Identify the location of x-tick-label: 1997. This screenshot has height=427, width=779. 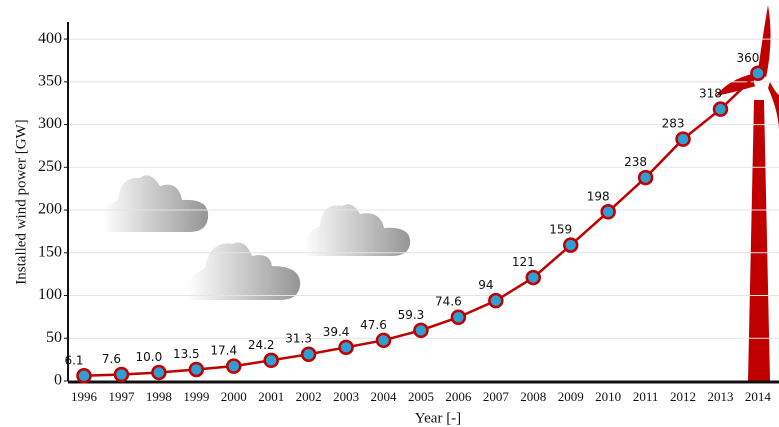
(121, 396).